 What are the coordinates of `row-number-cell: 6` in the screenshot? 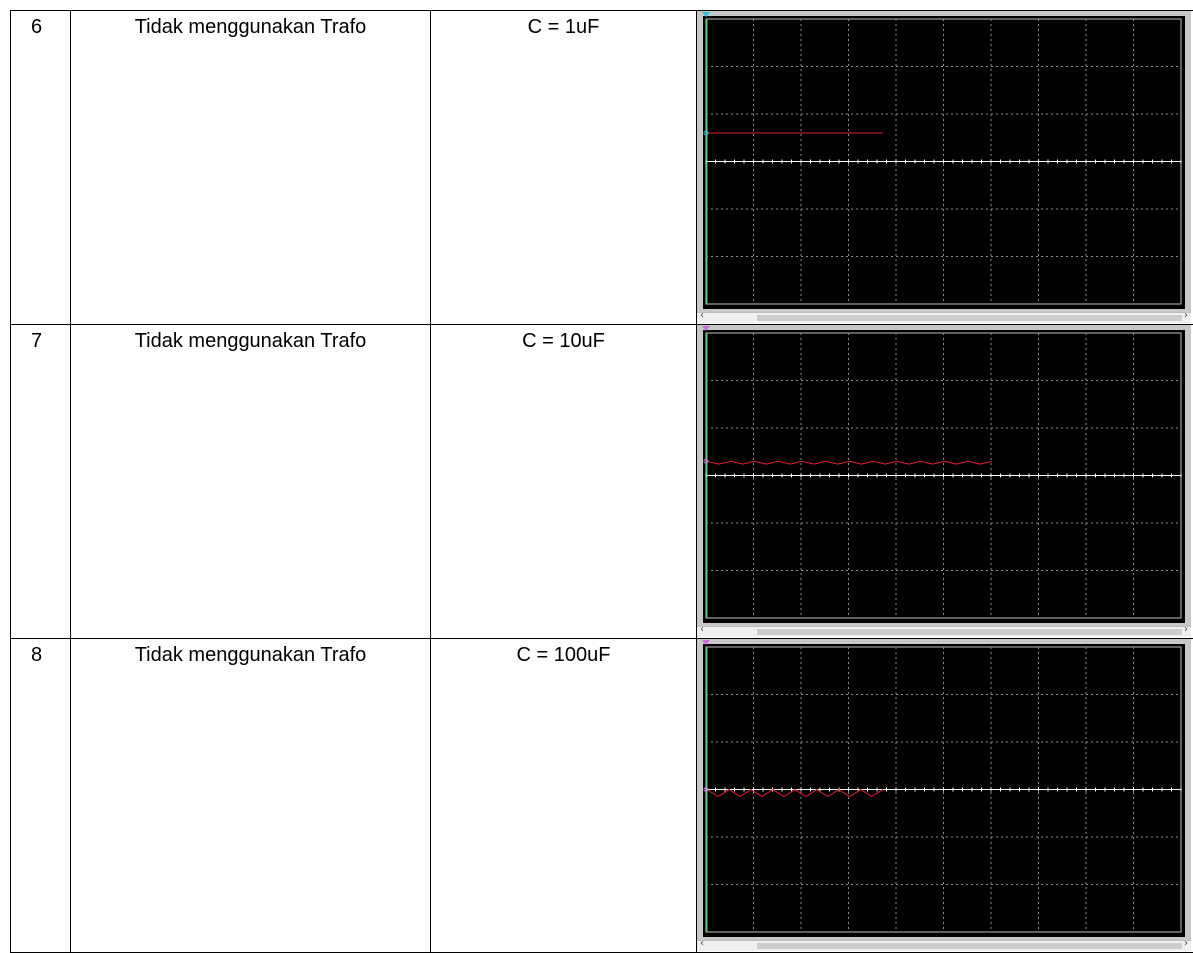 It's located at (41, 168).